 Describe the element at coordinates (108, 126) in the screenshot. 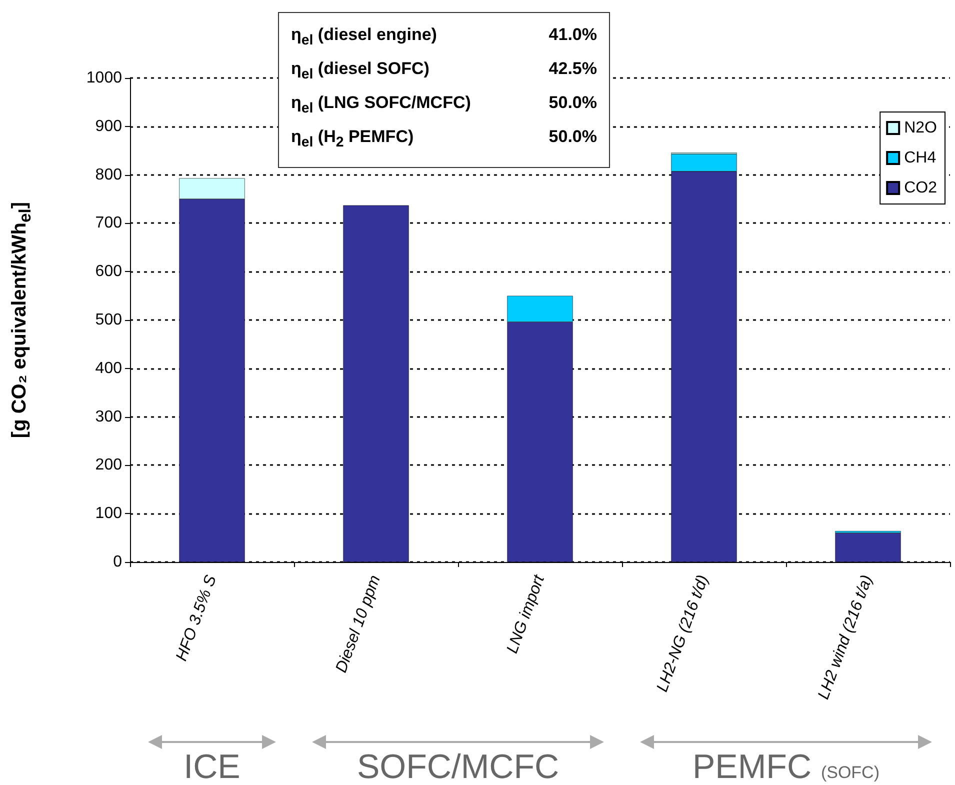

I see `y-tick-label: 900` at that location.